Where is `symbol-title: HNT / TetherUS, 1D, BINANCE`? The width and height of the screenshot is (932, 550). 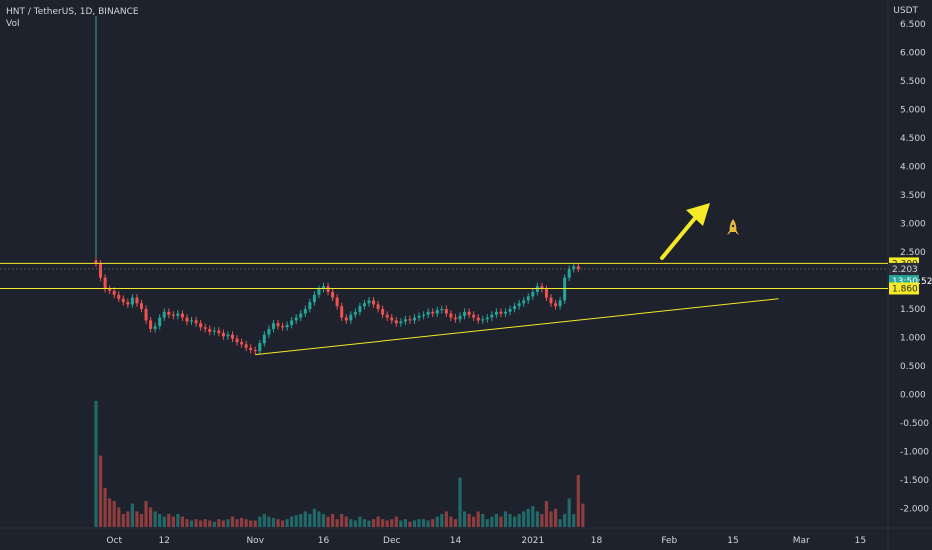 symbol-title: HNT / TetherUS, 1D, BINANCE is located at coordinates (72, 12).